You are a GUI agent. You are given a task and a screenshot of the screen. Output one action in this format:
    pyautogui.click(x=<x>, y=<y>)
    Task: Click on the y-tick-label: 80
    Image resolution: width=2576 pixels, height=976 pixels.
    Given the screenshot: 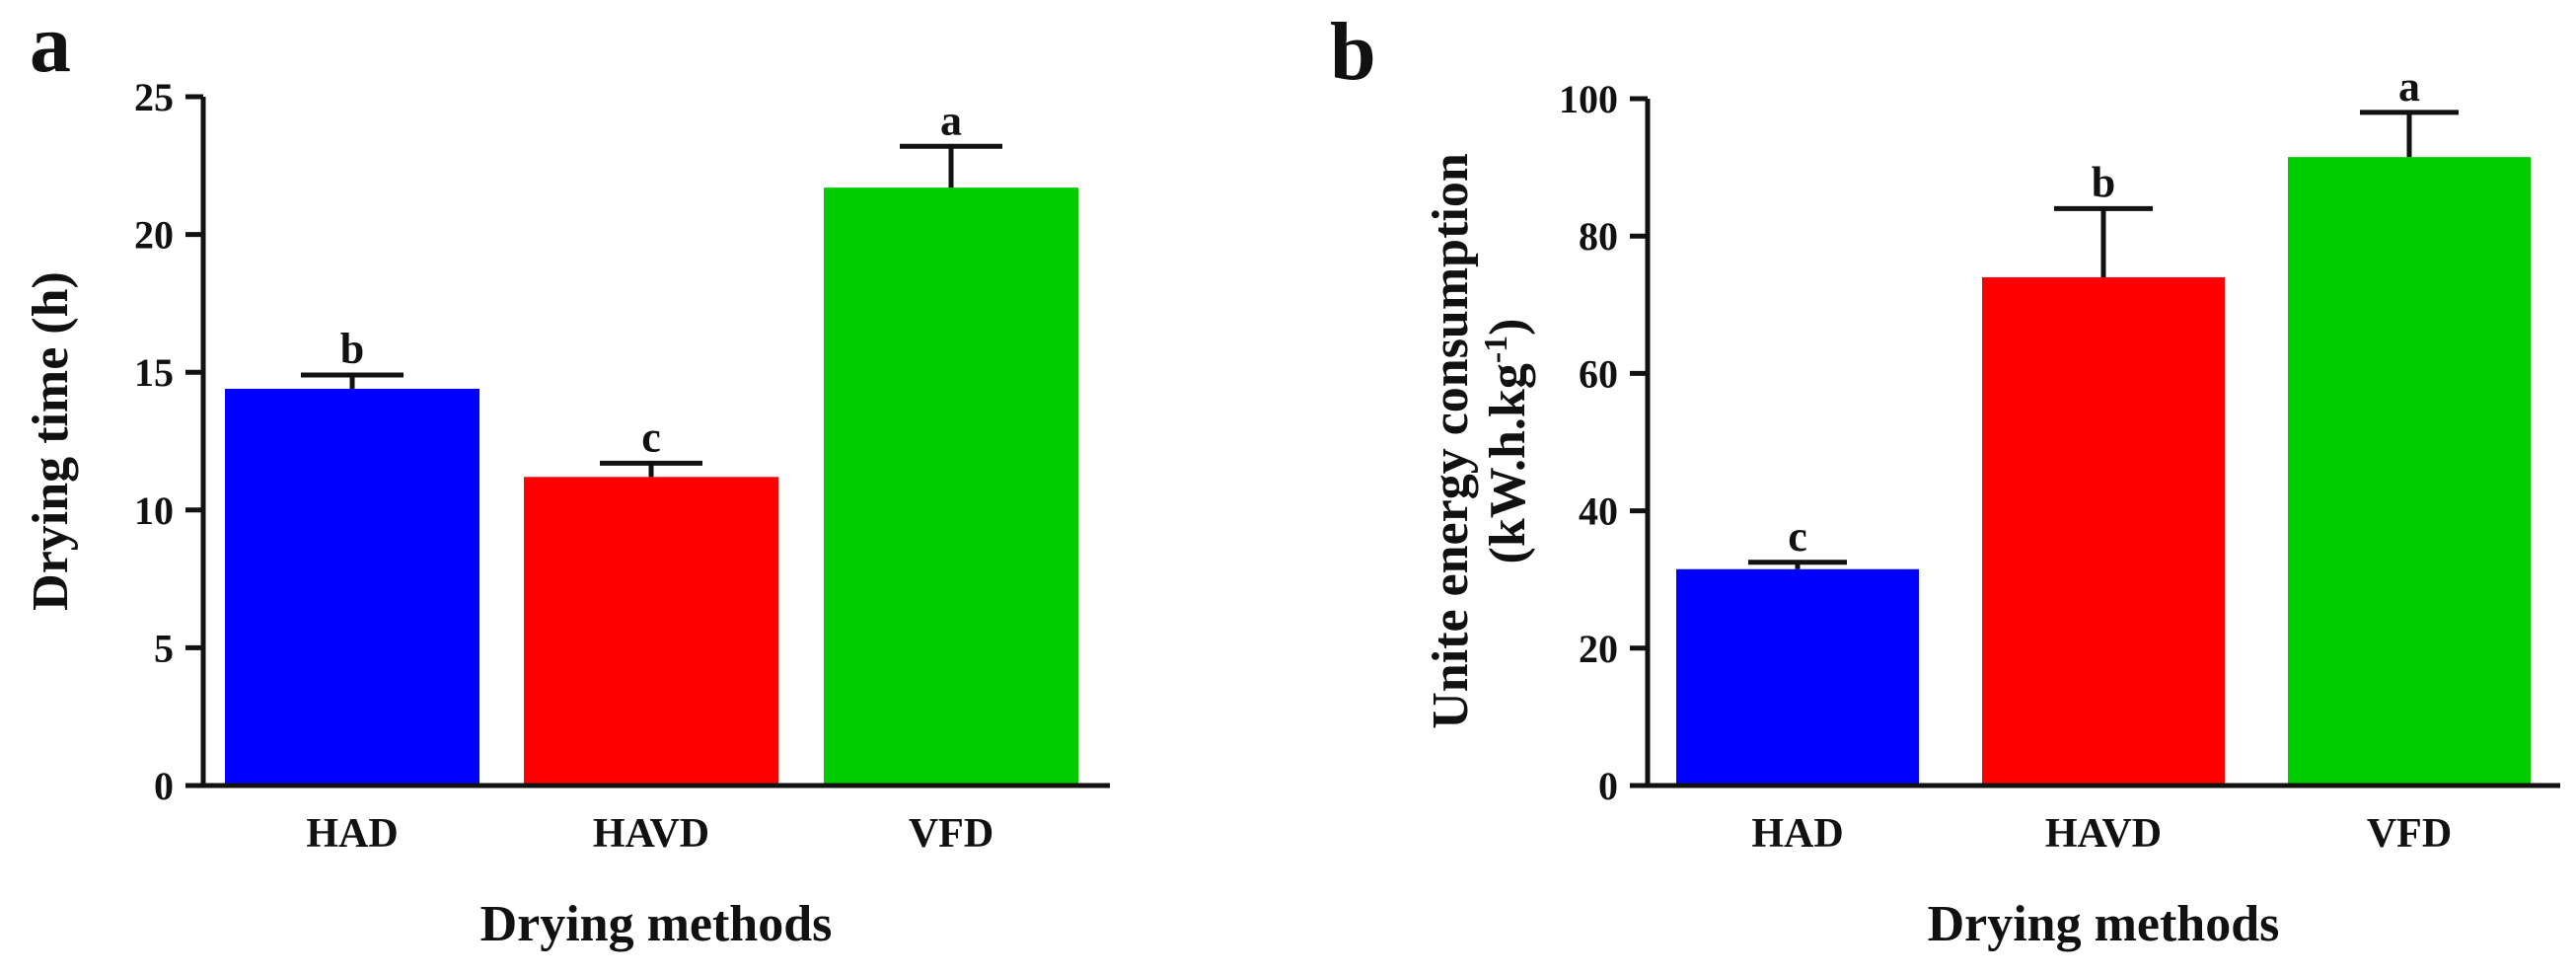 What is the action you would take?
    pyautogui.click(x=1598, y=236)
    